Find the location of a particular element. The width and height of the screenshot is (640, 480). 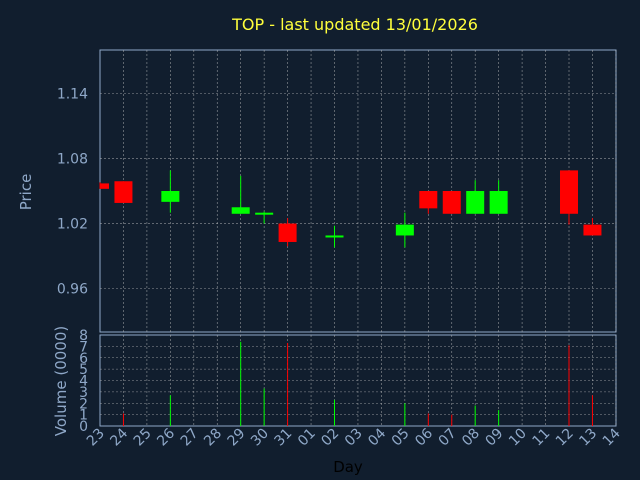

price-tick-label: 1.14 is located at coordinates (72, 94).